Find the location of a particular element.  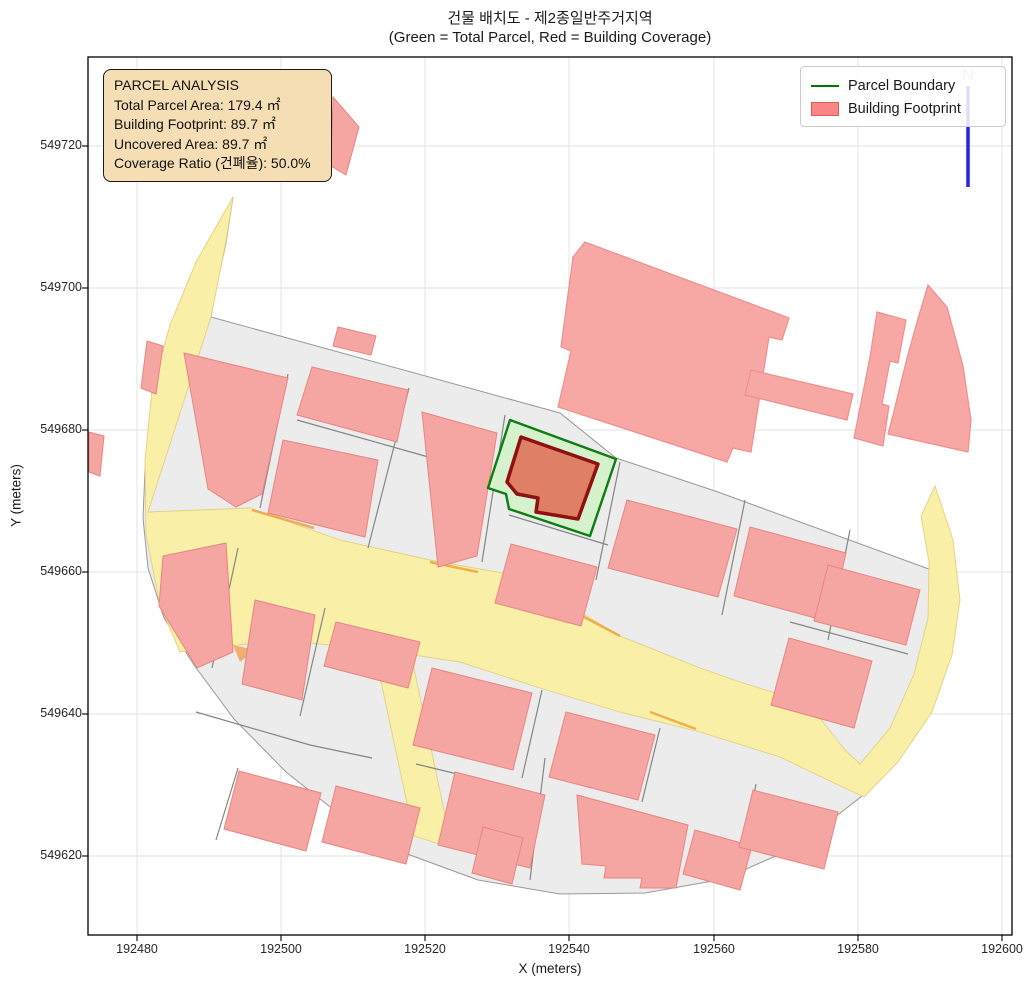

y-tick-label: 549700 is located at coordinates (61, 287).